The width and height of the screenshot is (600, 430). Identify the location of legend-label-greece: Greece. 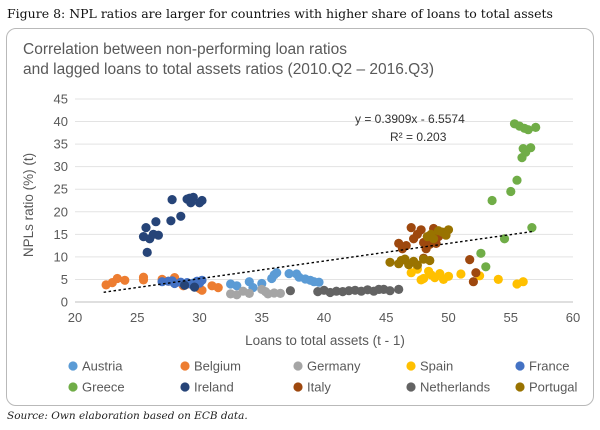
(103, 387).